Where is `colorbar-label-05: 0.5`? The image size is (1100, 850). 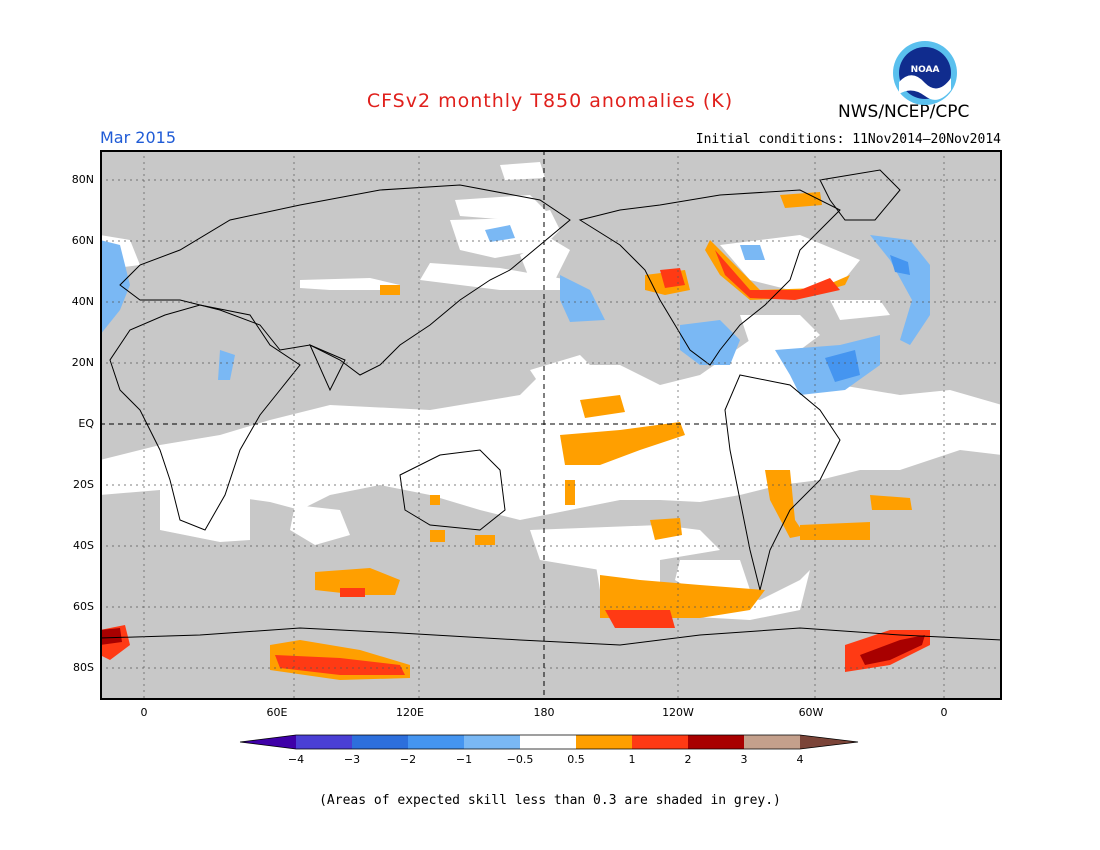
colorbar-label-05: 0.5 is located at coordinates (576, 759).